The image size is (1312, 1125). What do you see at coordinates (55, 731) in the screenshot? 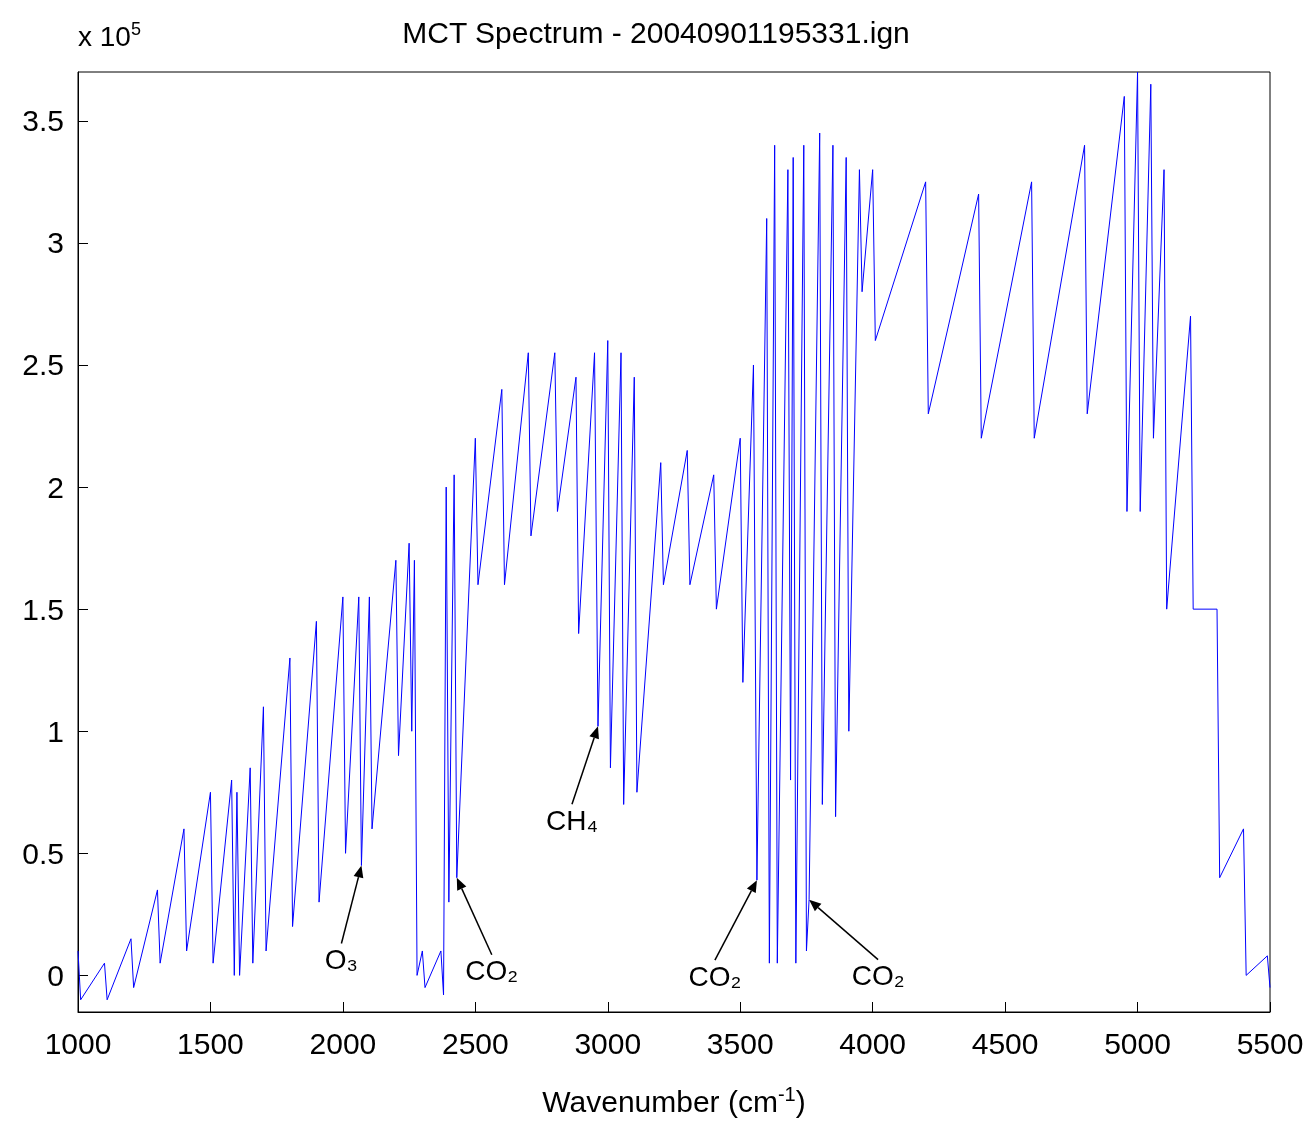
I see `y-tick-label: 1` at bounding box center [55, 731].